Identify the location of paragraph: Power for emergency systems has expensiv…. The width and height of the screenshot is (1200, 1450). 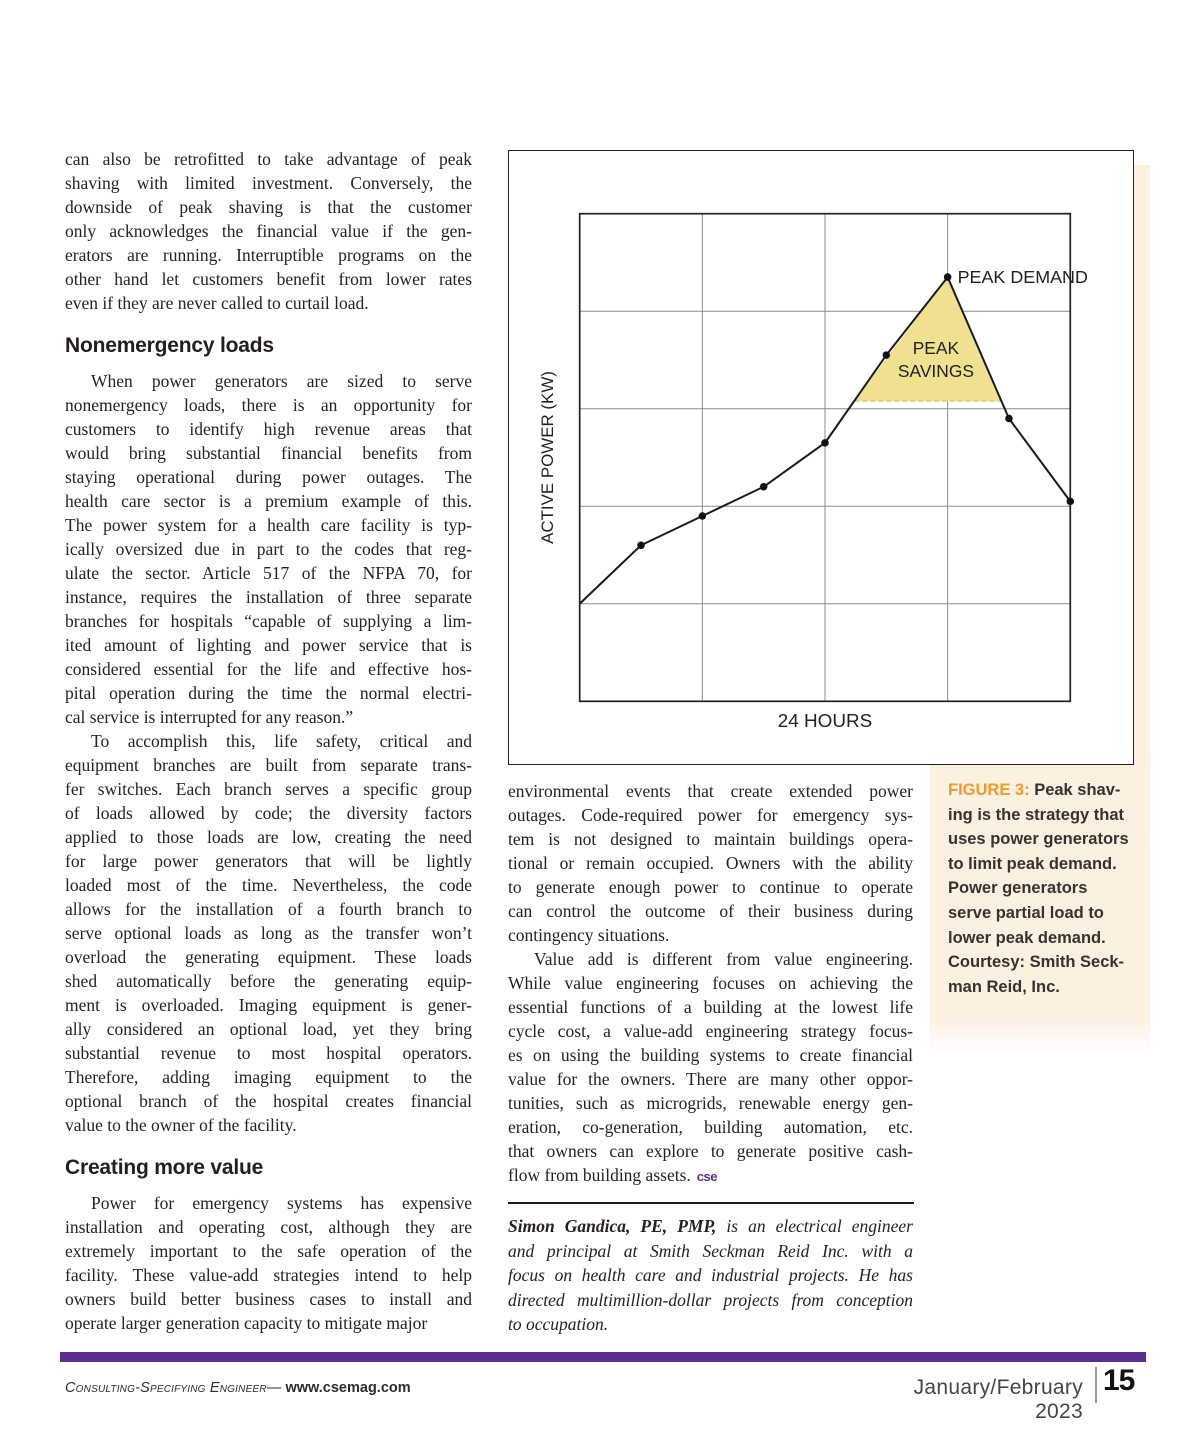
(268, 1263).